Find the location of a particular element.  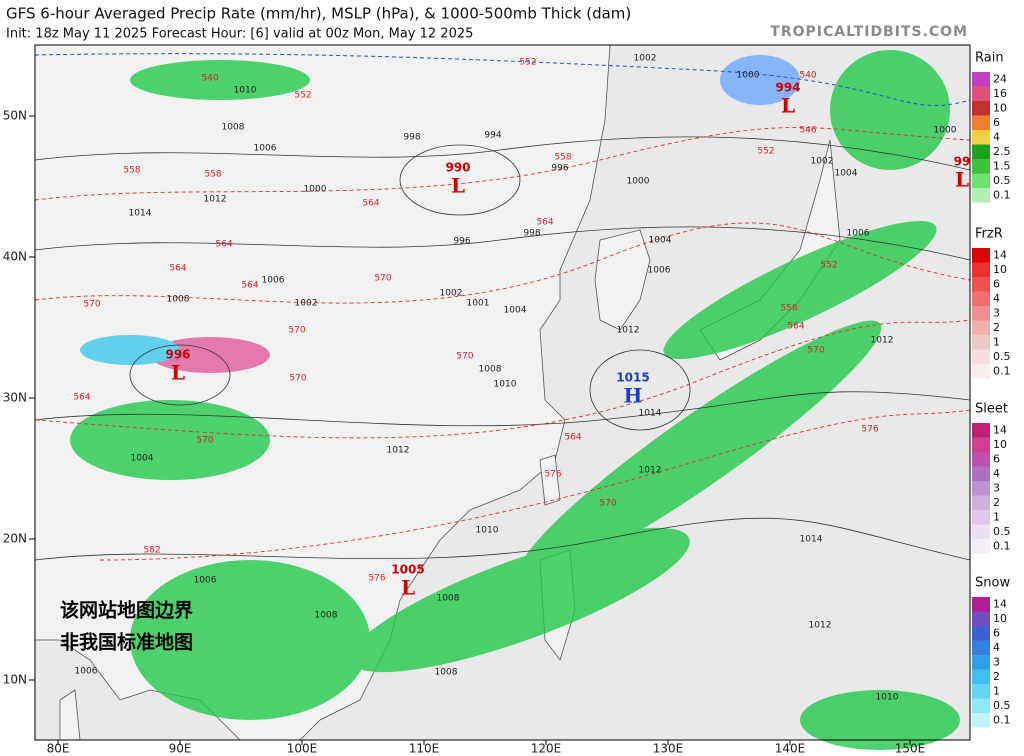

isobar-label: 1014 is located at coordinates (811, 540).